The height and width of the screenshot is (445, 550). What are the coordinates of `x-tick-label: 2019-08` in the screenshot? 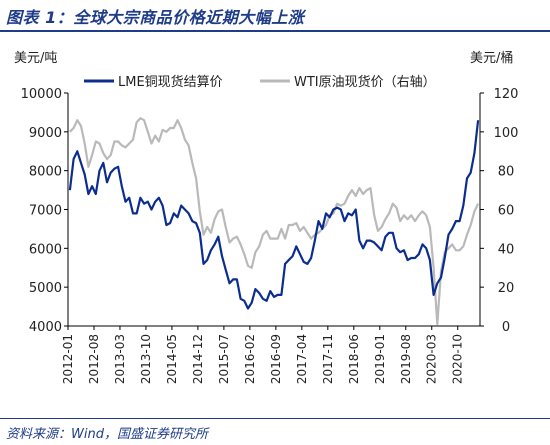 It's located at (406, 359).